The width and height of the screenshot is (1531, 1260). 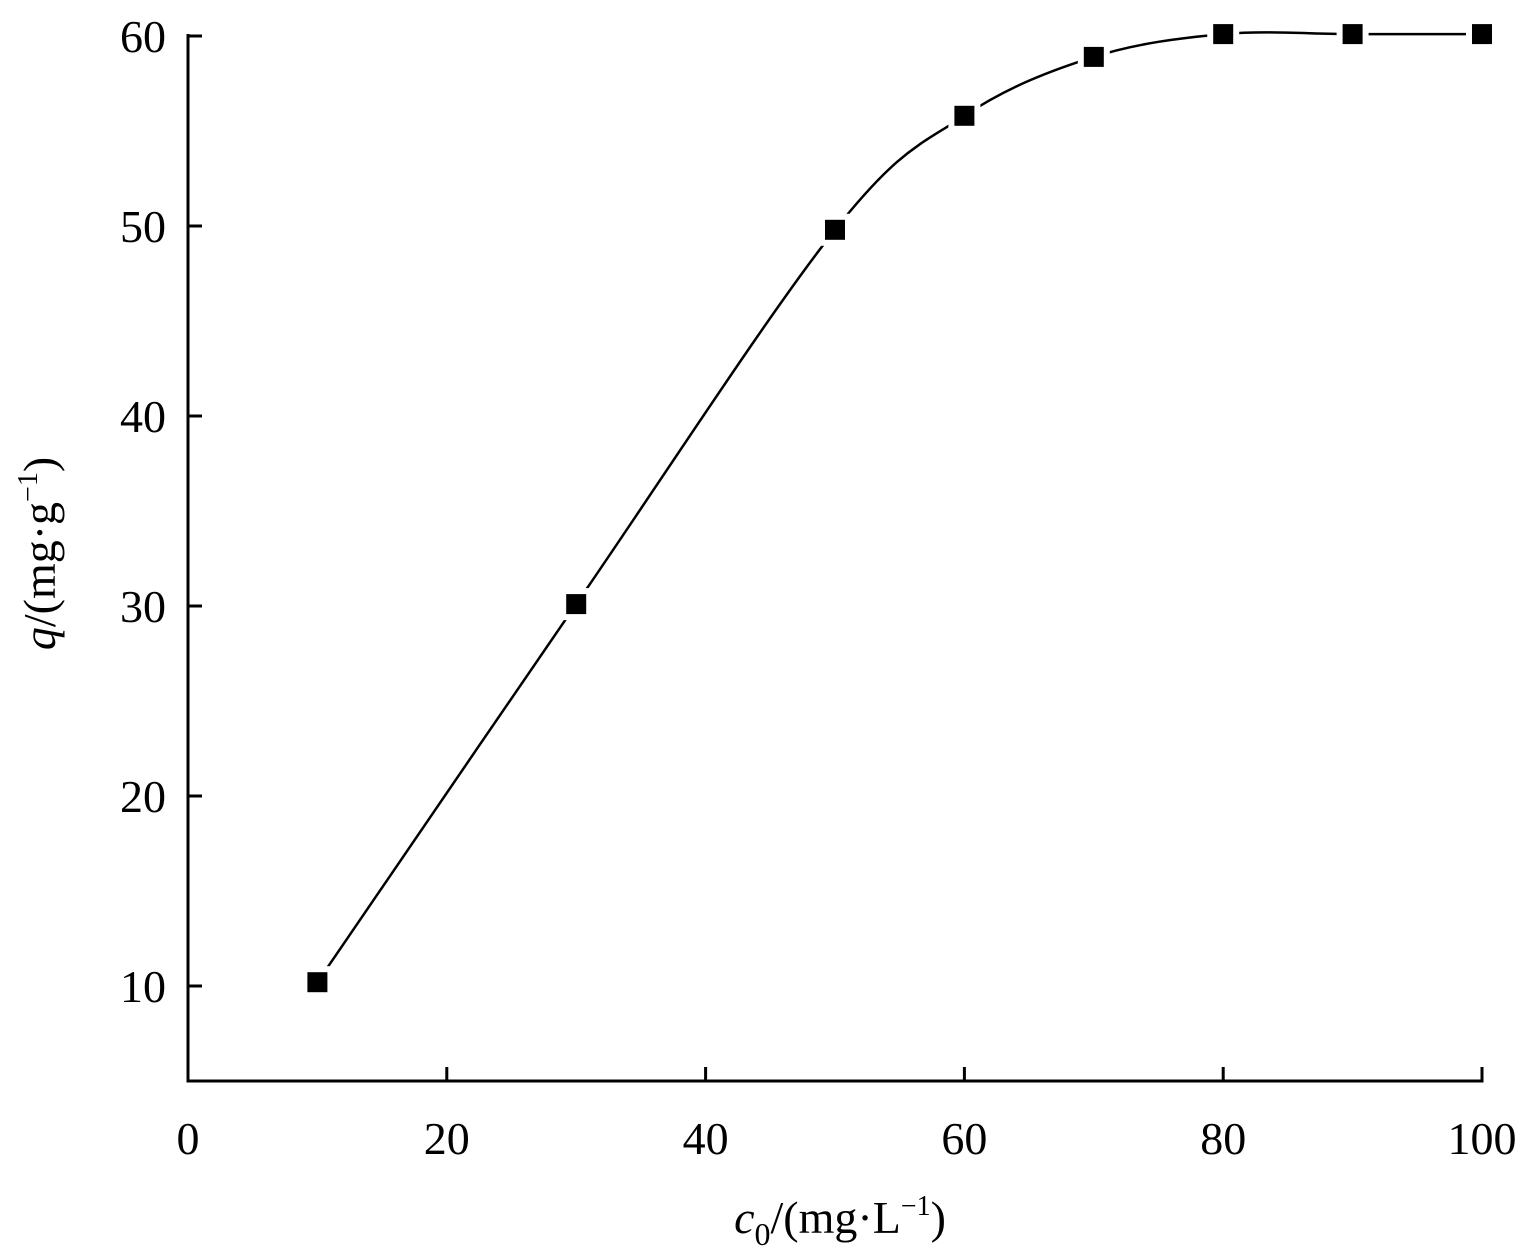 I want to click on x-axis-title-var: c, so click(x=744, y=1217).